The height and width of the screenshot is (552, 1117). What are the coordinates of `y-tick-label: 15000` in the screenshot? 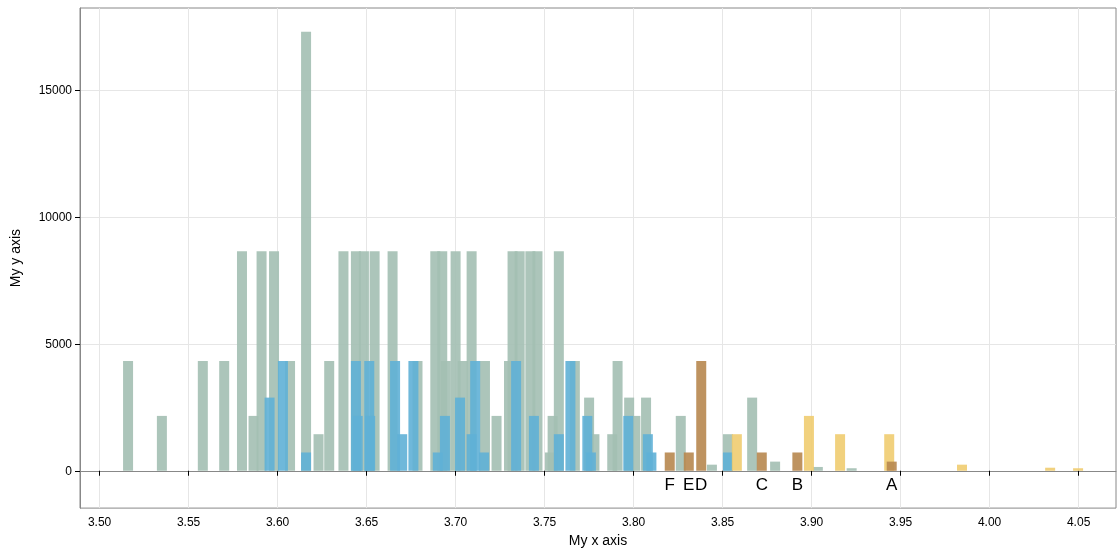 It's located at (55, 89).